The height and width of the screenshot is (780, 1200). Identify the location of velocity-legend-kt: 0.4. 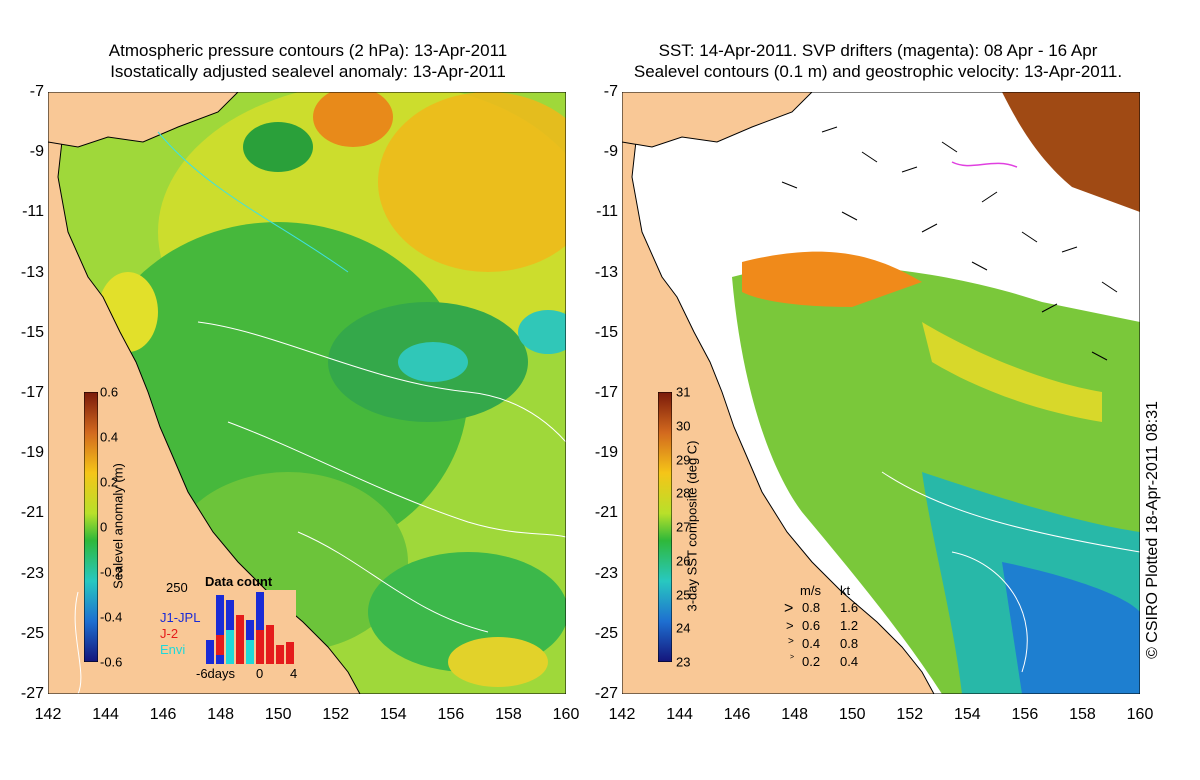
(849, 661).